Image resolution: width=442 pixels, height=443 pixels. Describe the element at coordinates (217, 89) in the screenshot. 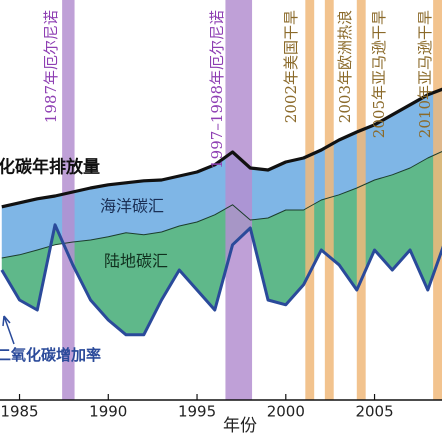

I see `event-label: 1997–1998年厄尔尼诺` at that location.